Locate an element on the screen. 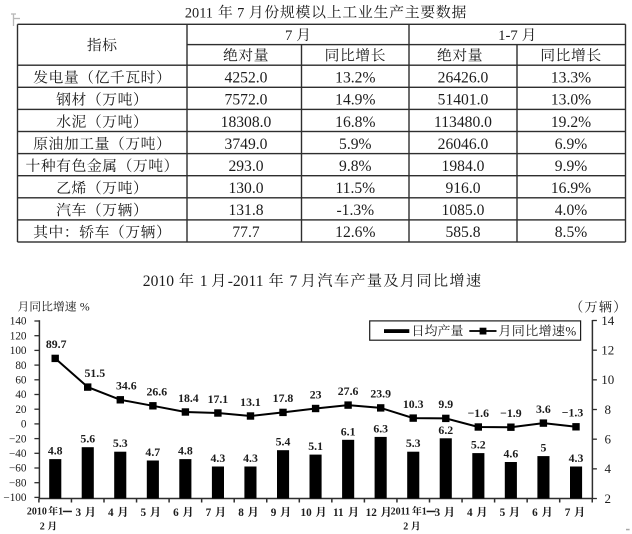  svg-text: 26.6 is located at coordinates (156, 392).